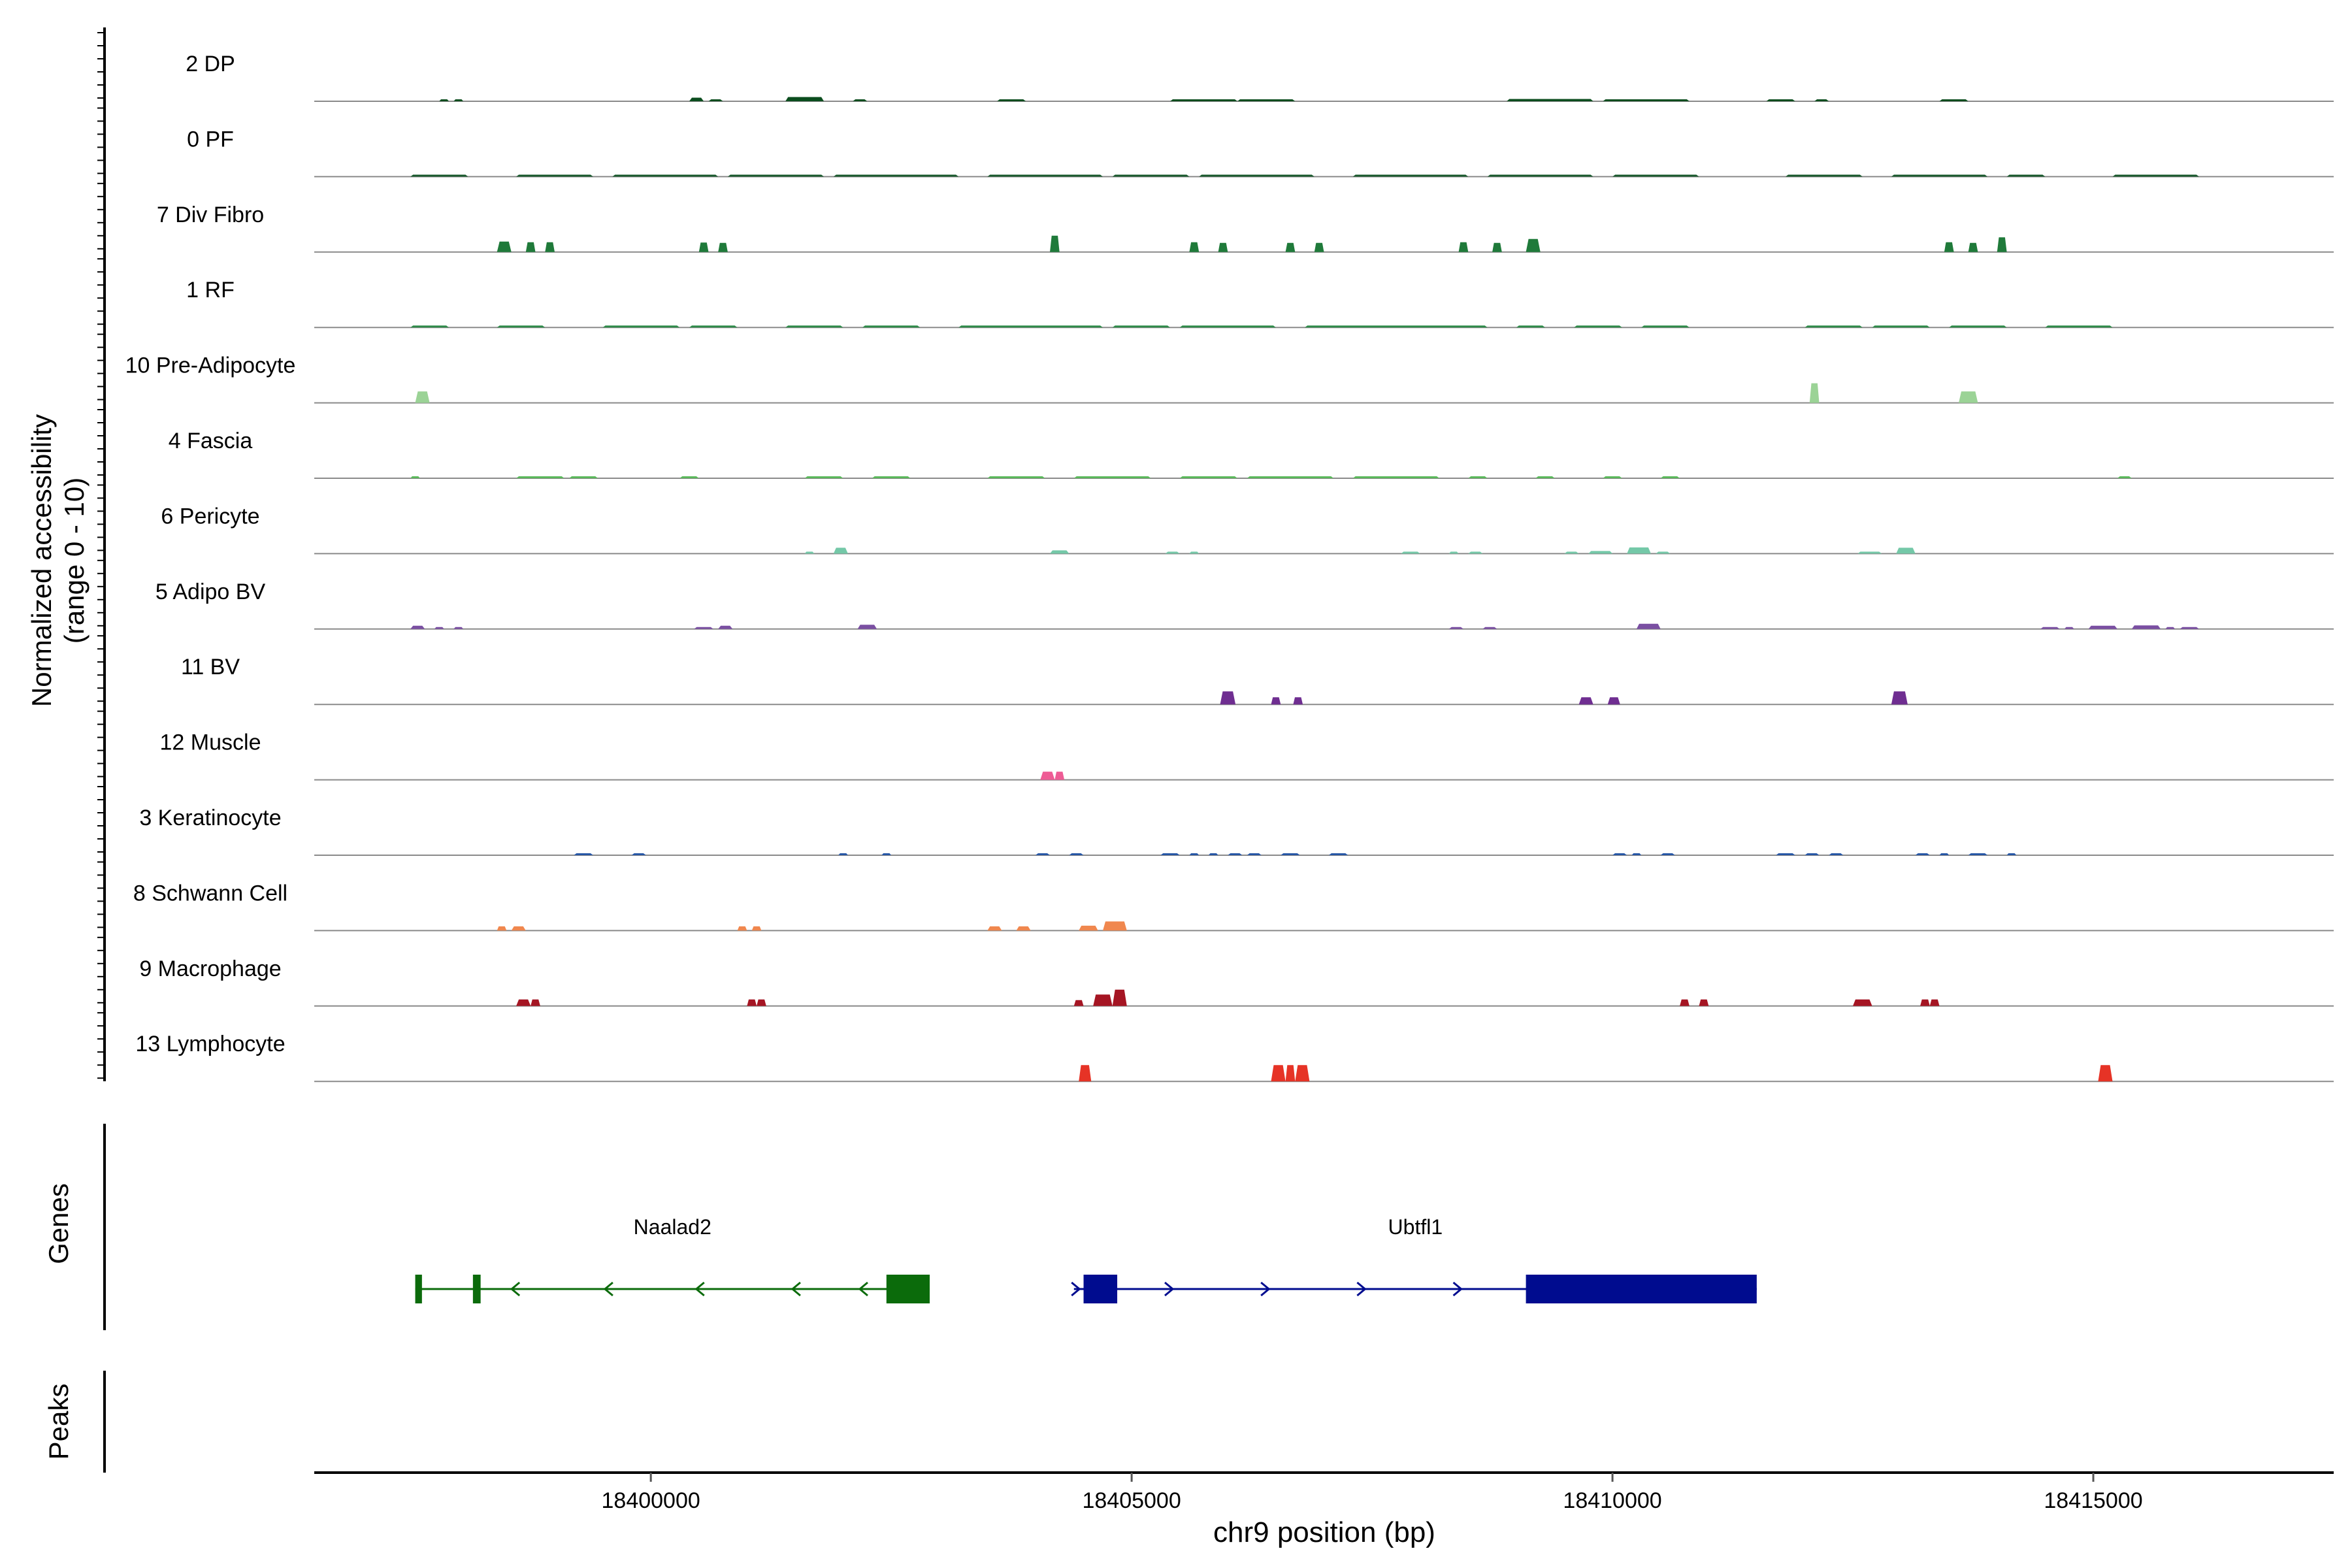 Image resolution: width=2352 pixels, height=1568 pixels. What do you see at coordinates (210, 139) in the screenshot?
I see `track-label: 0 PF` at bounding box center [210, 139].